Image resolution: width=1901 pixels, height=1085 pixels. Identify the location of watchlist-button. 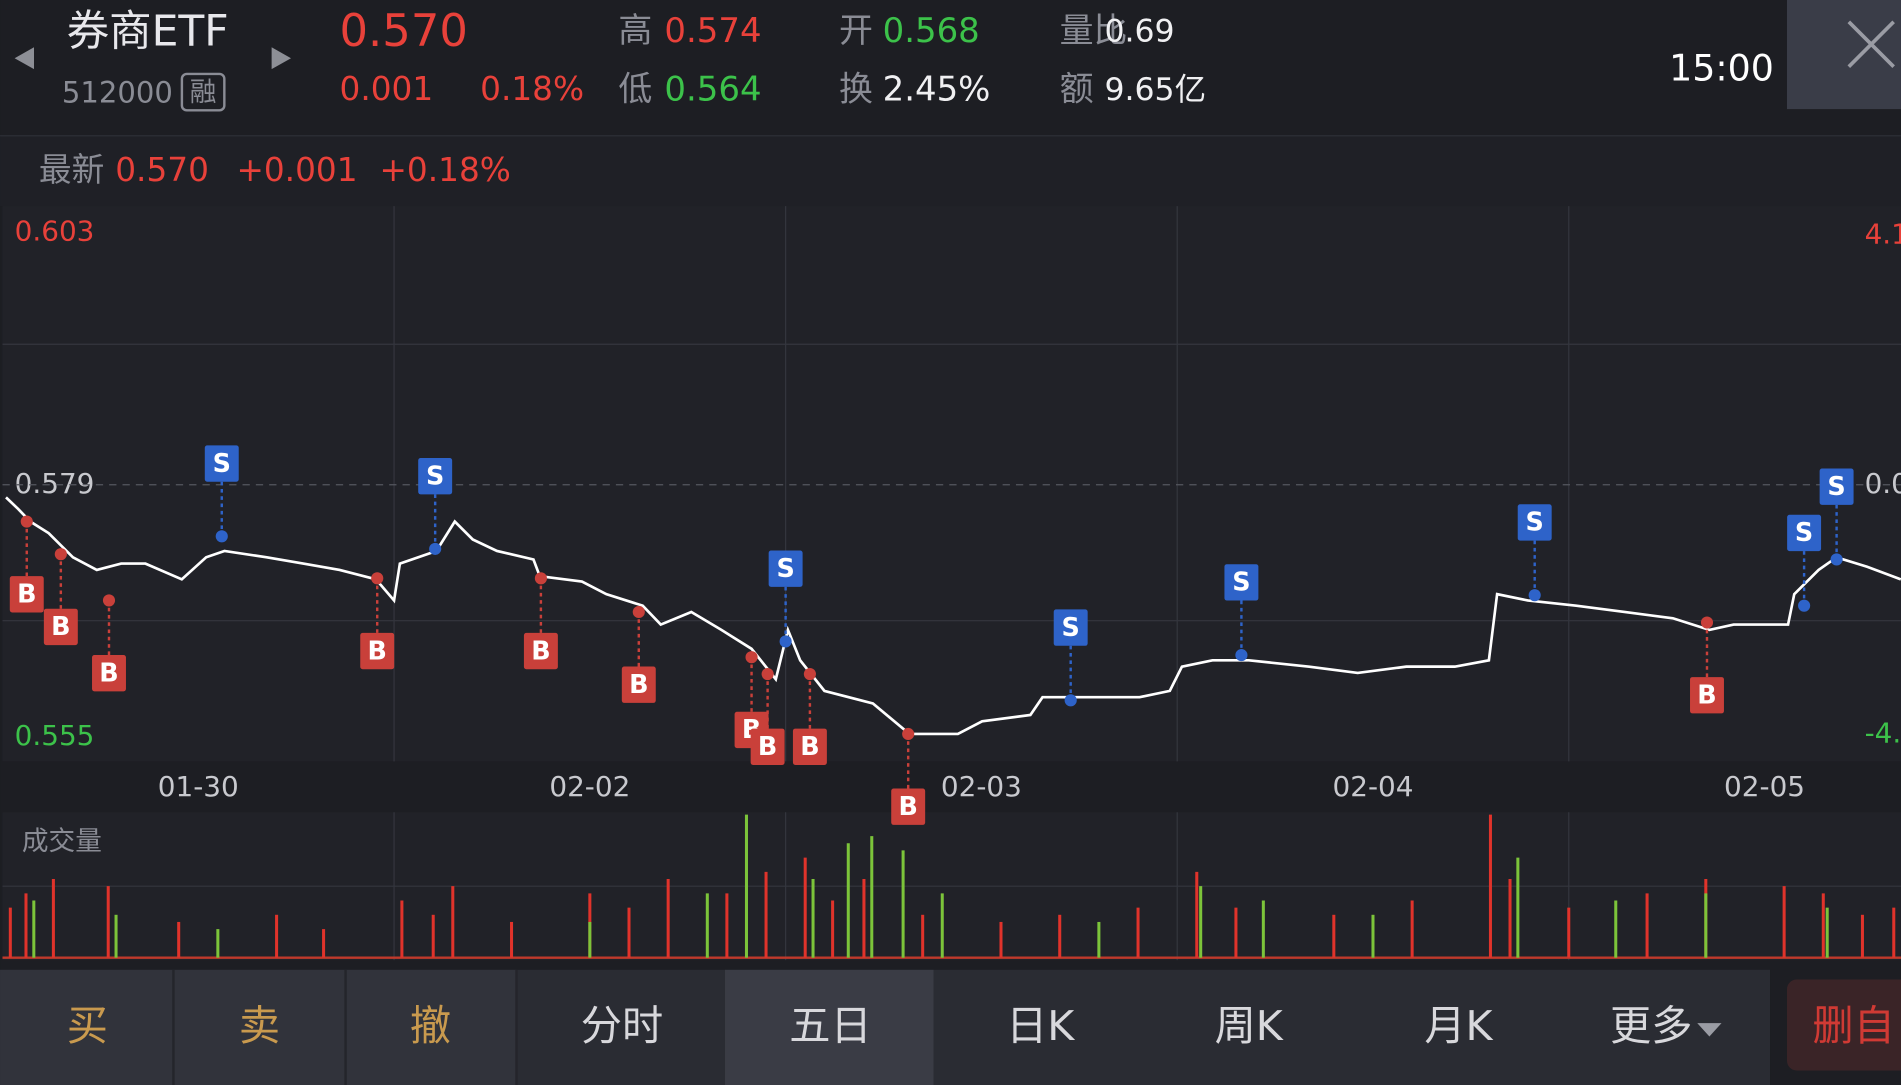
(1843, 1025).